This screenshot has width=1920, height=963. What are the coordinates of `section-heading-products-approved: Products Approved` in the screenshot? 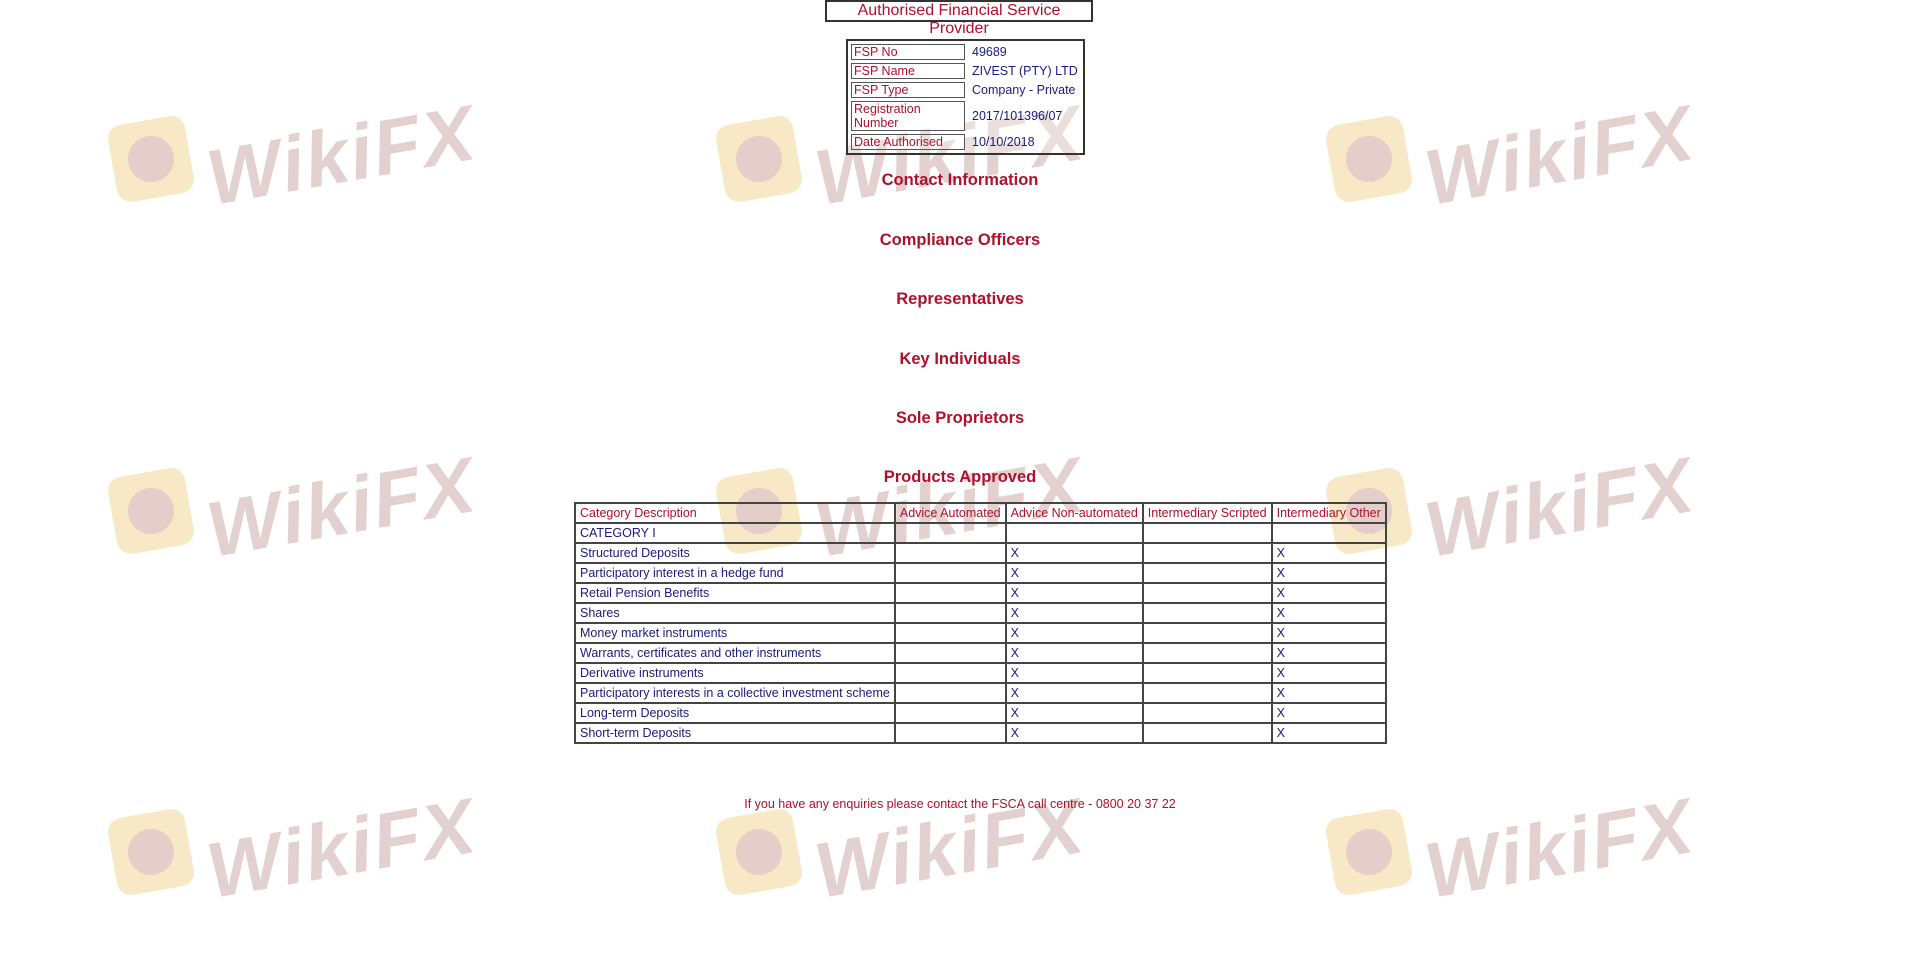 It's located at (960, 477).